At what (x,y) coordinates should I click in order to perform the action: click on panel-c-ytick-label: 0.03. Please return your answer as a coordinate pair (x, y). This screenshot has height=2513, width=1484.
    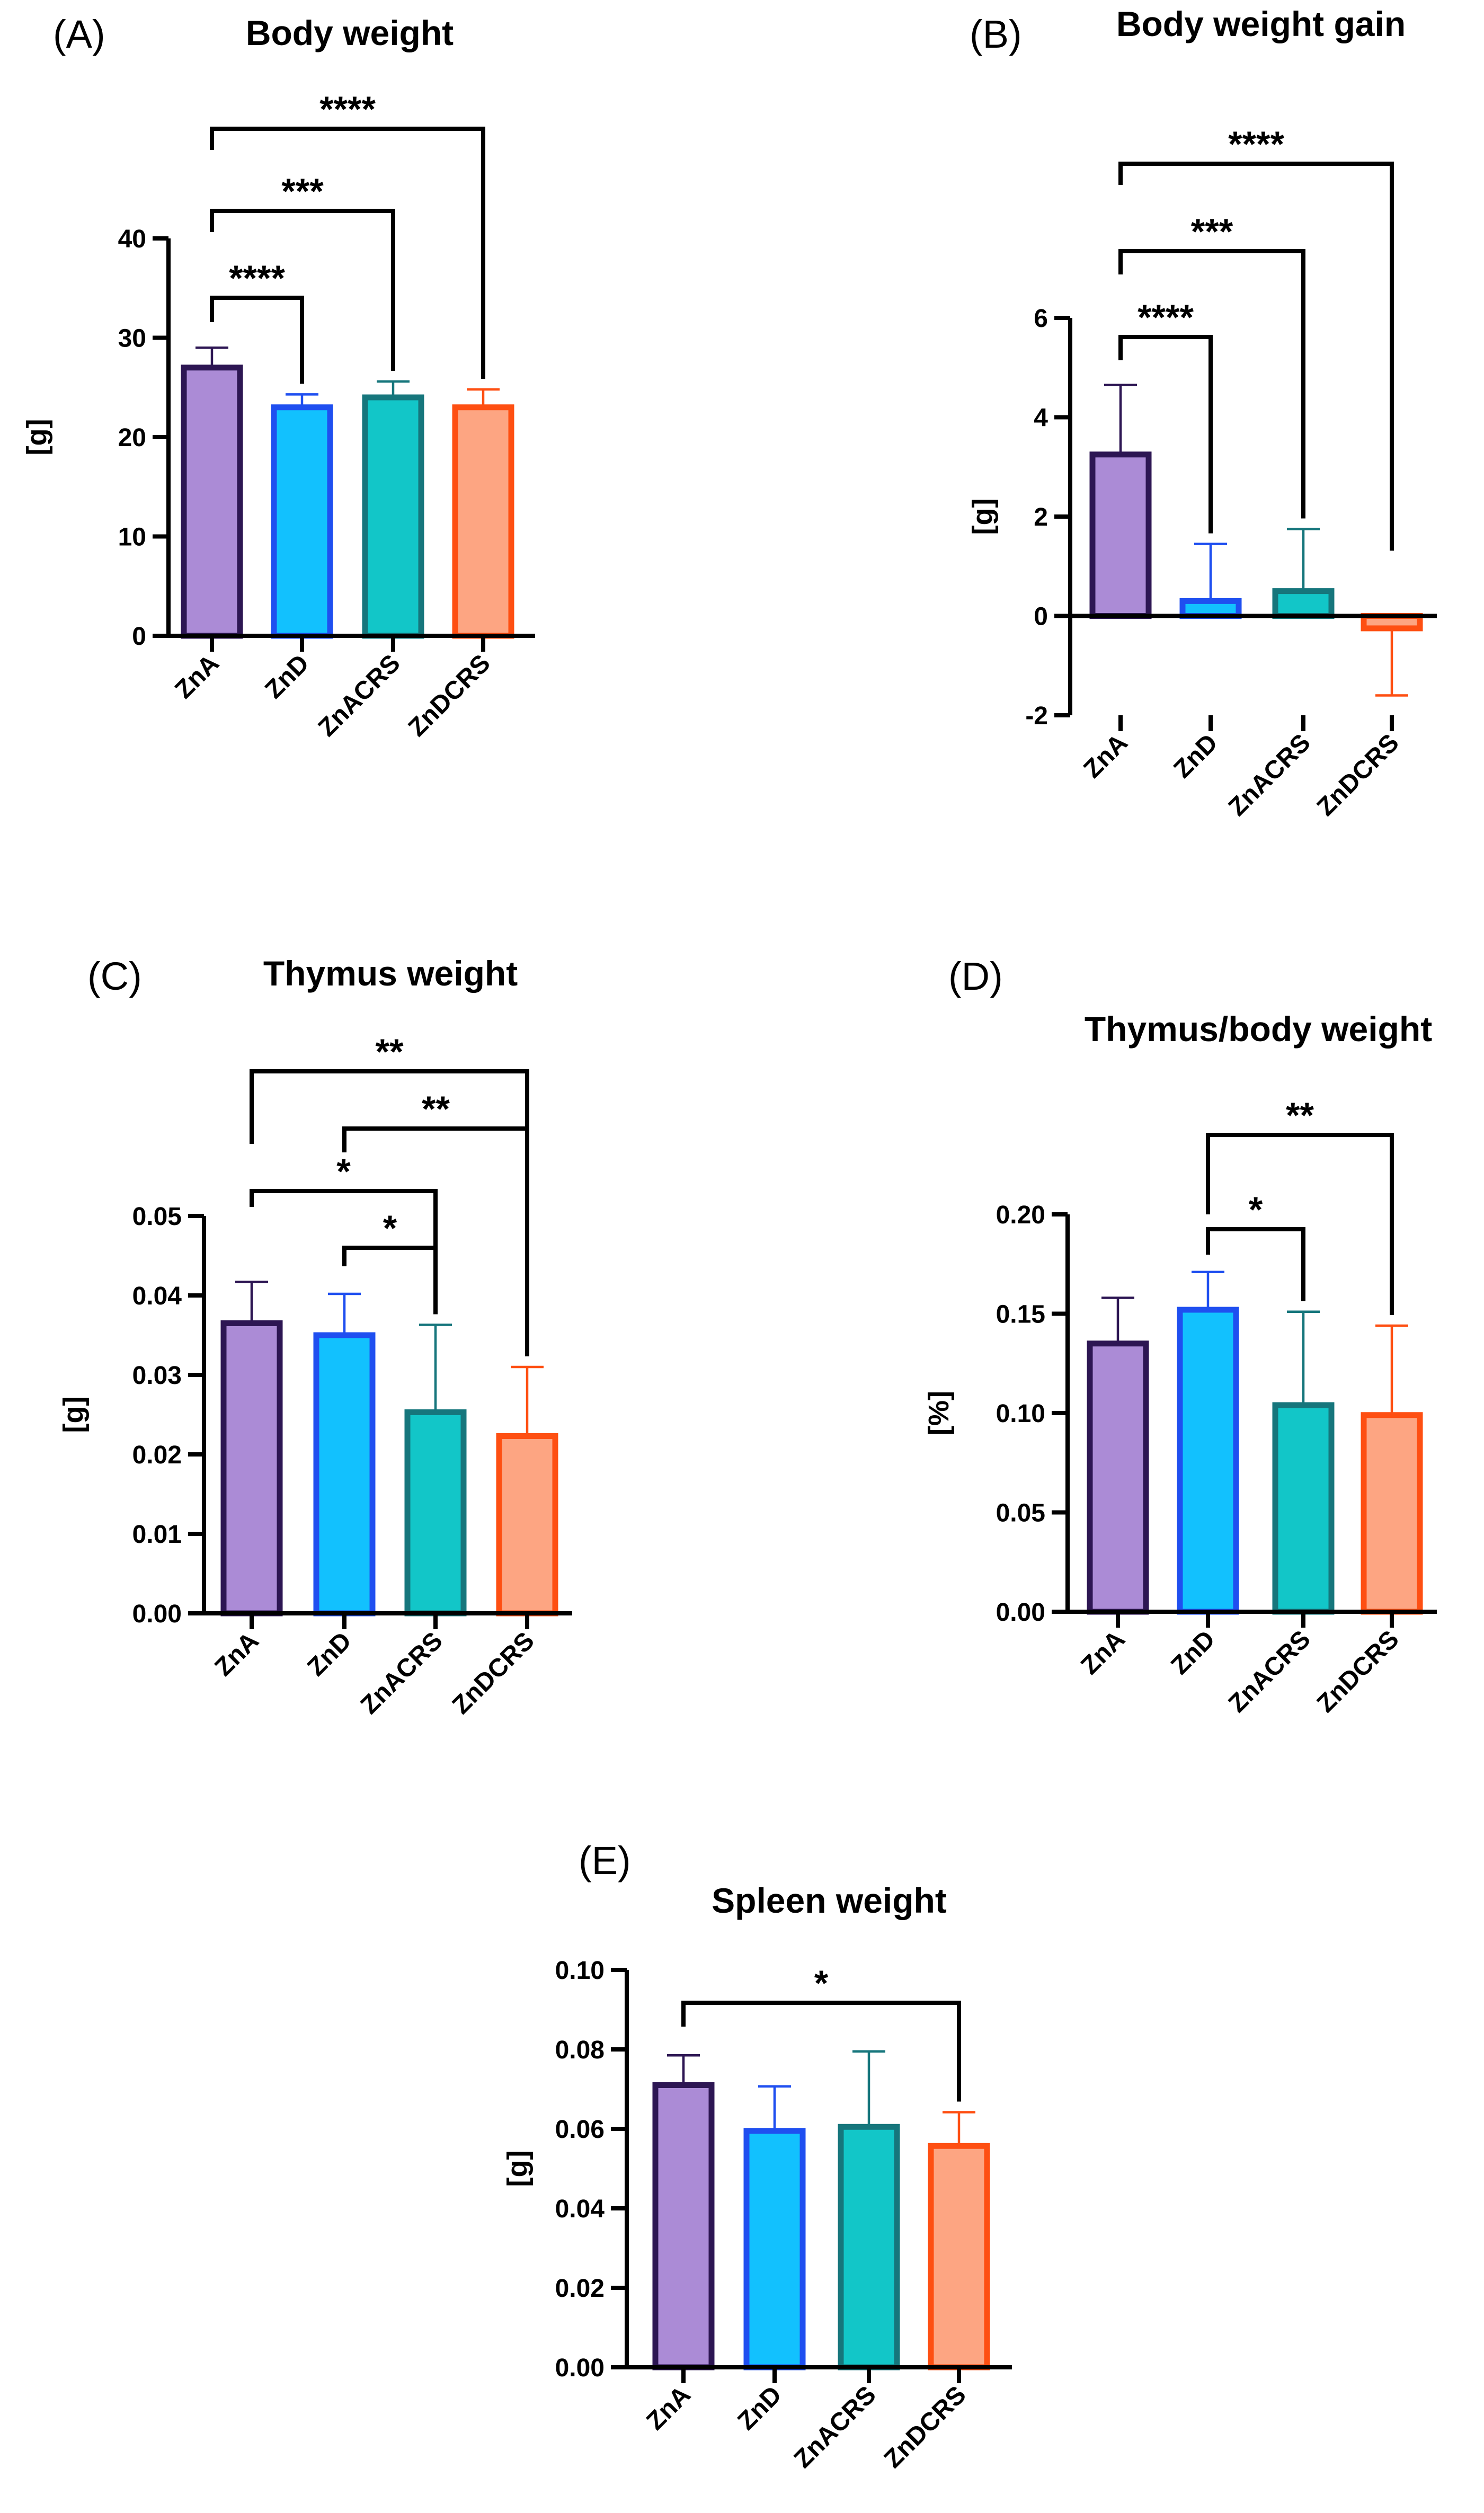
    Looking at the image, I should click on (157, 1376).